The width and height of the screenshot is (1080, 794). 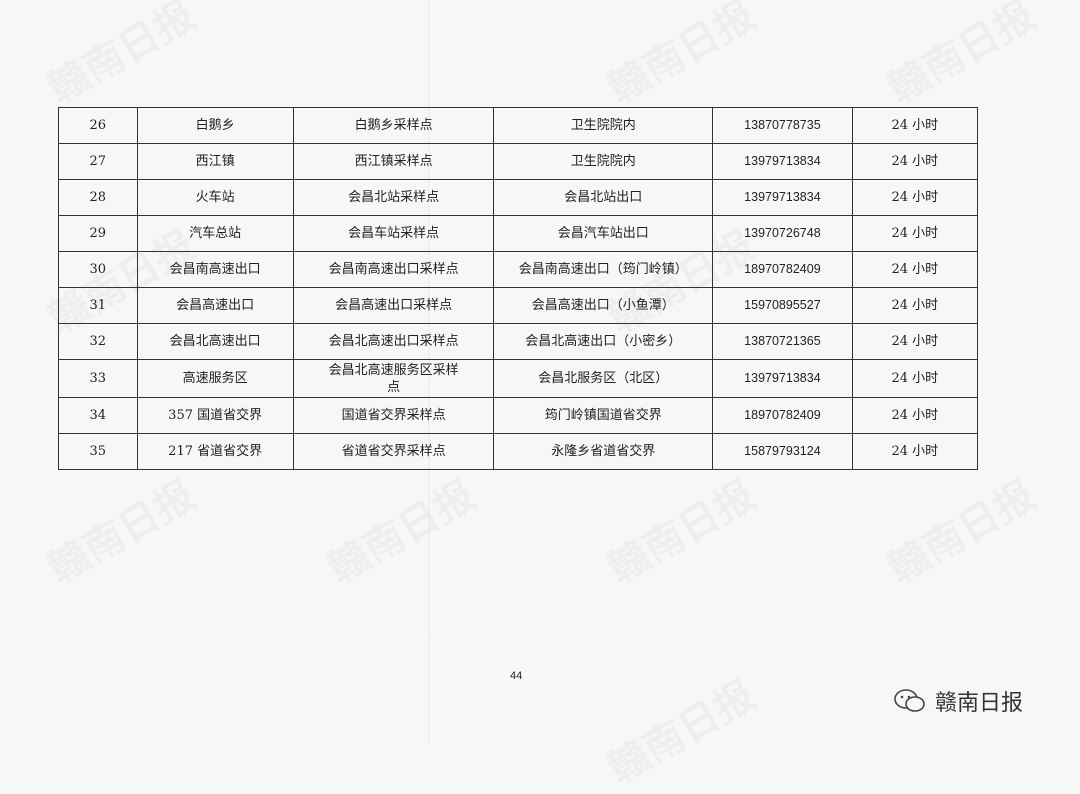 What do you see at coordinates (98, 451) in the screenshot?
I see `row-number-cell: 35` at bounding box center [98, 451].